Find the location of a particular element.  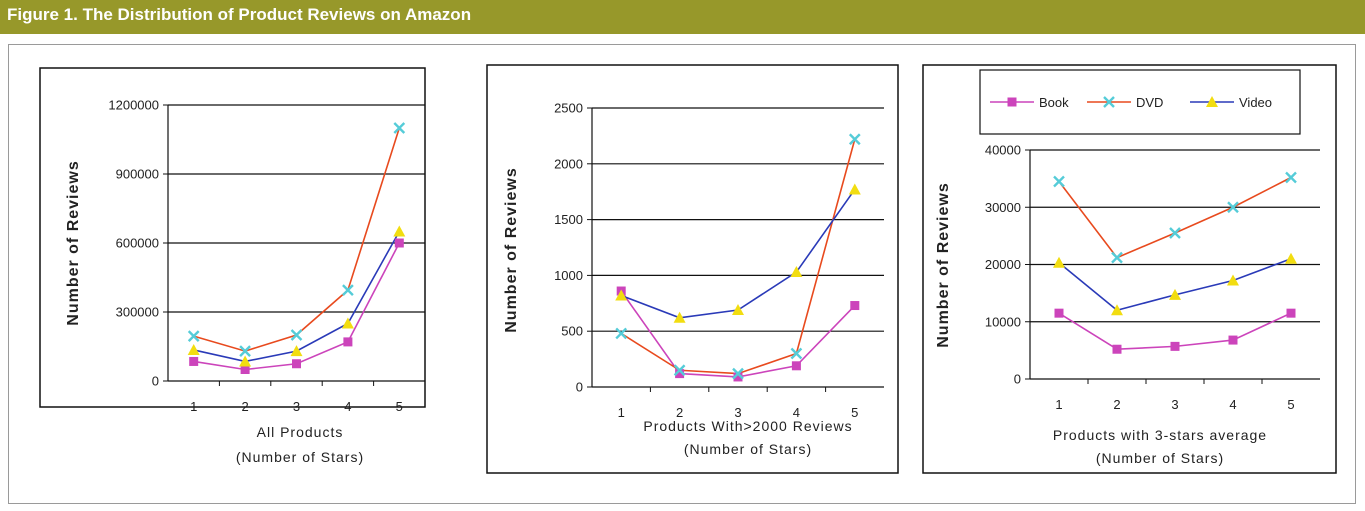

y-tick-label: 2000 is located at coordinates (568, 163).